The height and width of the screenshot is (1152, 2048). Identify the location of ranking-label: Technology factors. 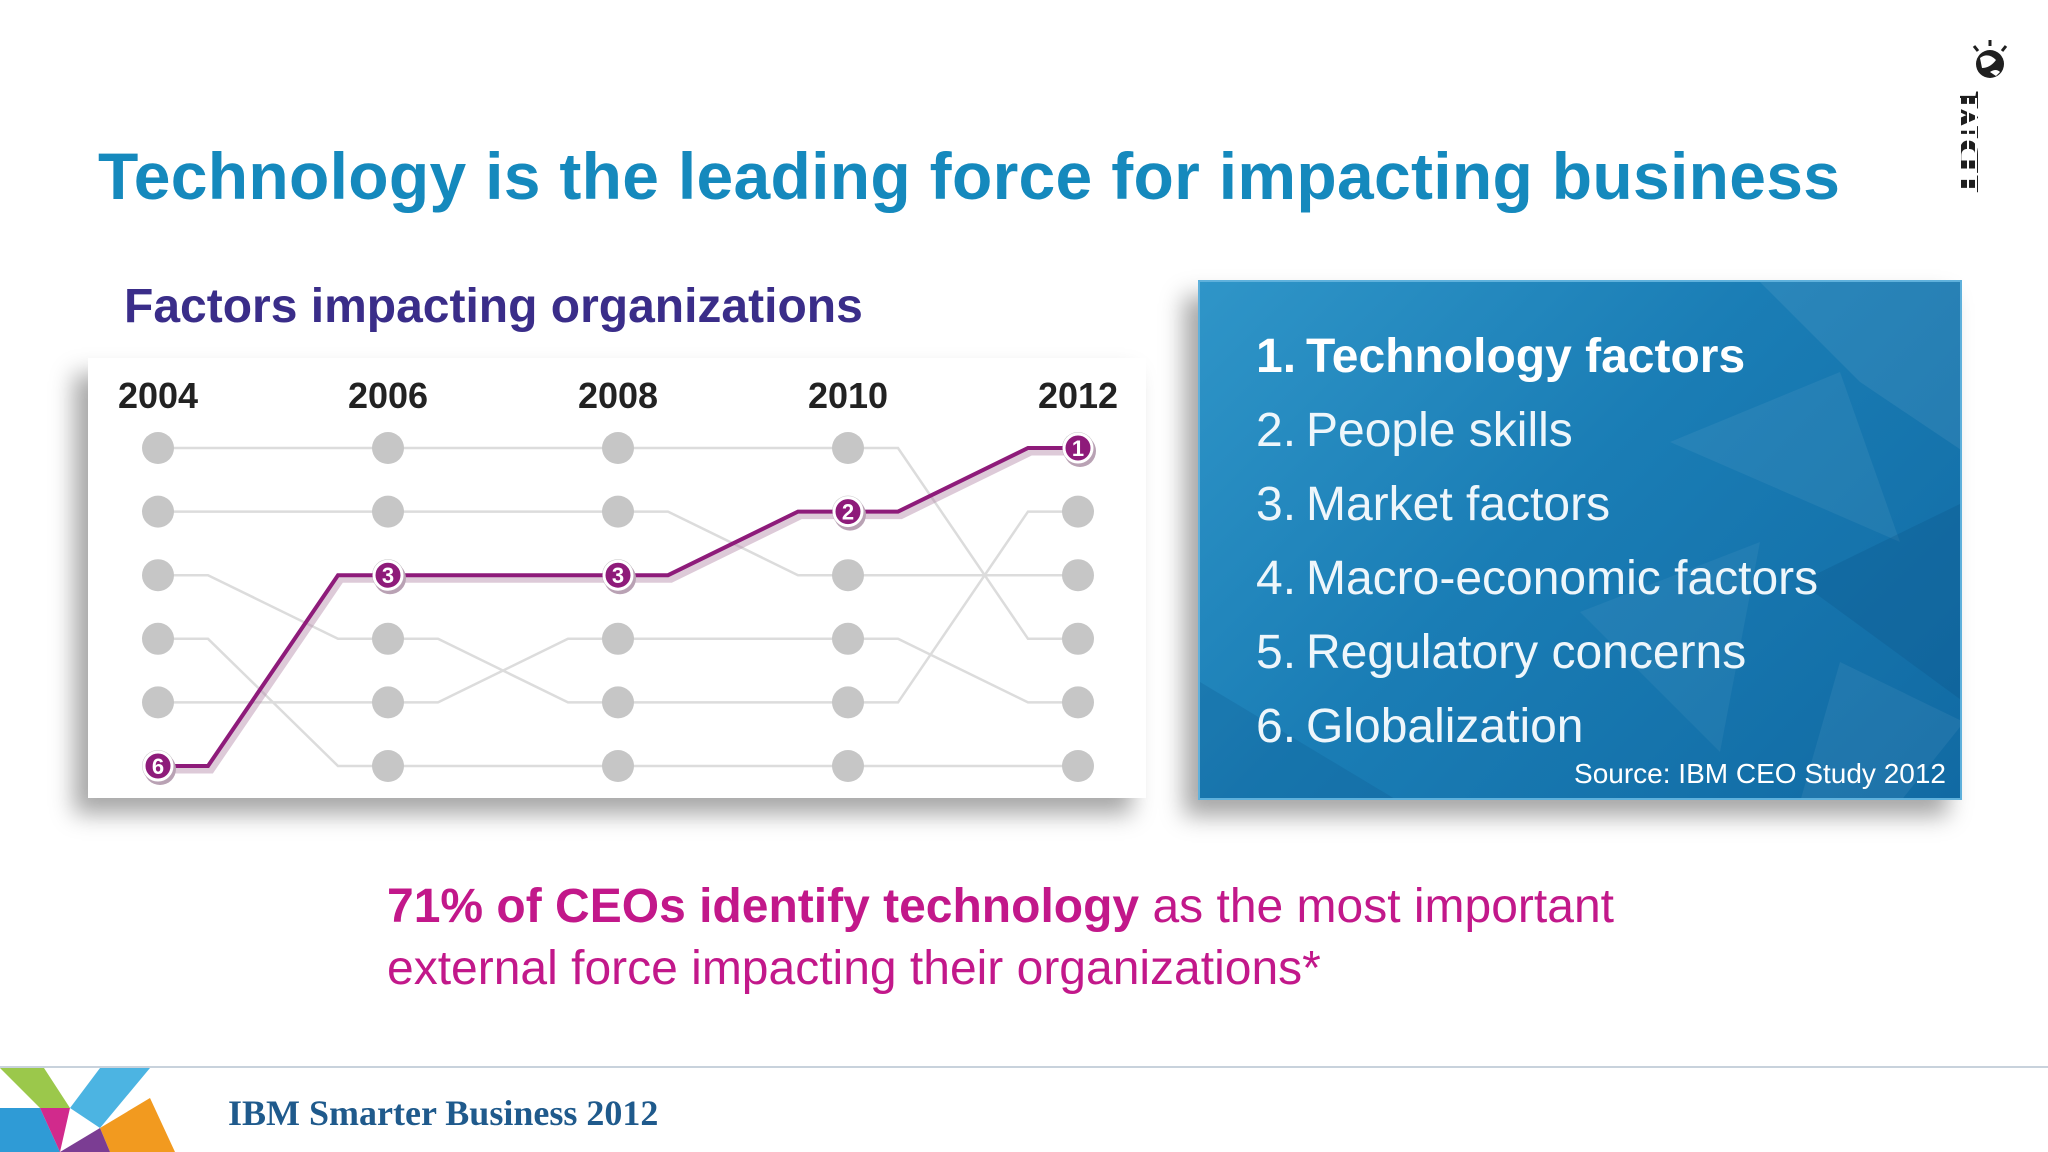
(1526, 356).